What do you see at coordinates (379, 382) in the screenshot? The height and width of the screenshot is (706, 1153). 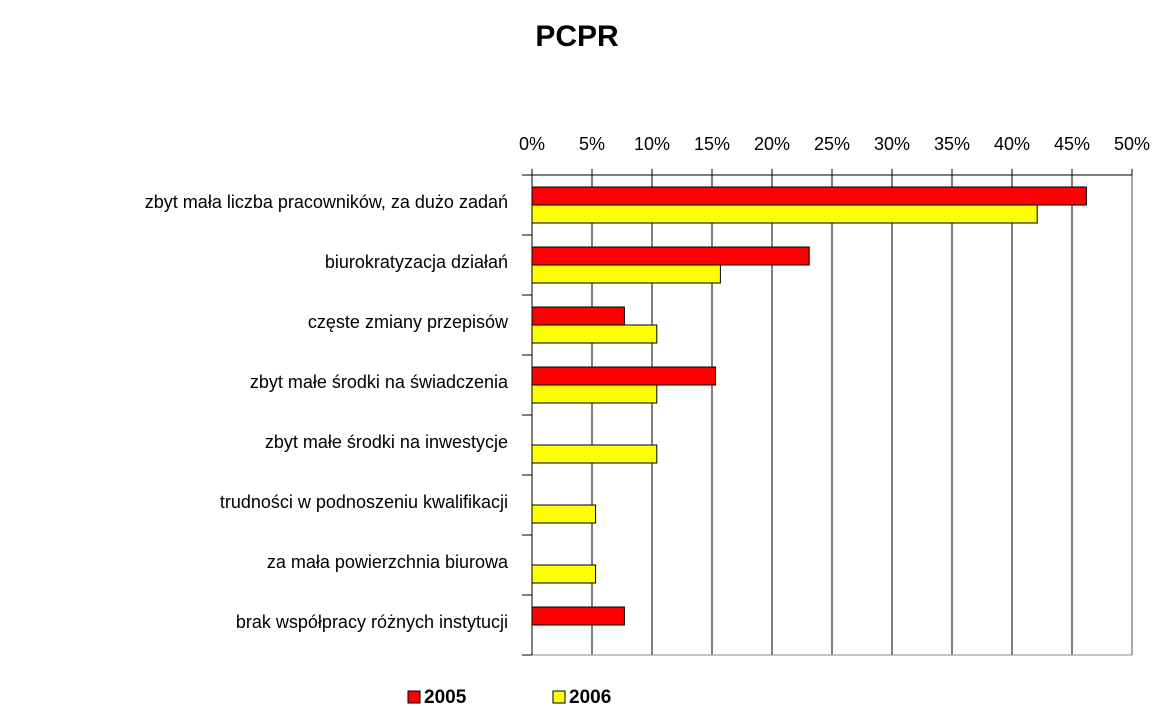 I see `y-tick-label: zbyt małe środki na świadczenia` at bounding box center [379, 382].